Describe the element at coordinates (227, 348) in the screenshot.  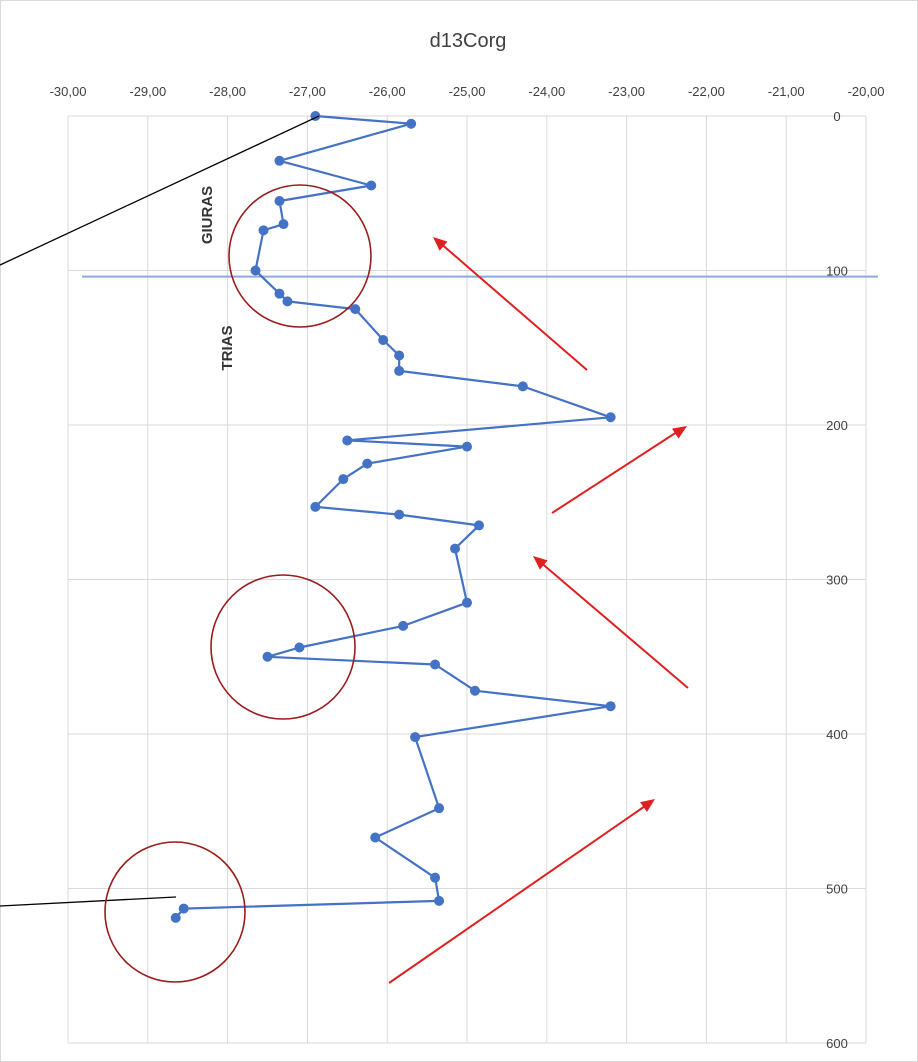
I see `zone-label-trias: TRIAS` at that location.